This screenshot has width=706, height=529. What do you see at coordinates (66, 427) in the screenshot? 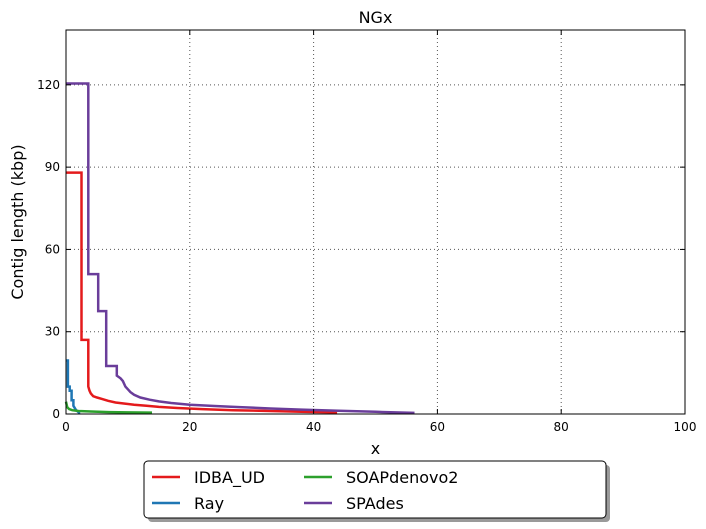
I see `x-tick-label: 0` at bounding box center [66, 427].